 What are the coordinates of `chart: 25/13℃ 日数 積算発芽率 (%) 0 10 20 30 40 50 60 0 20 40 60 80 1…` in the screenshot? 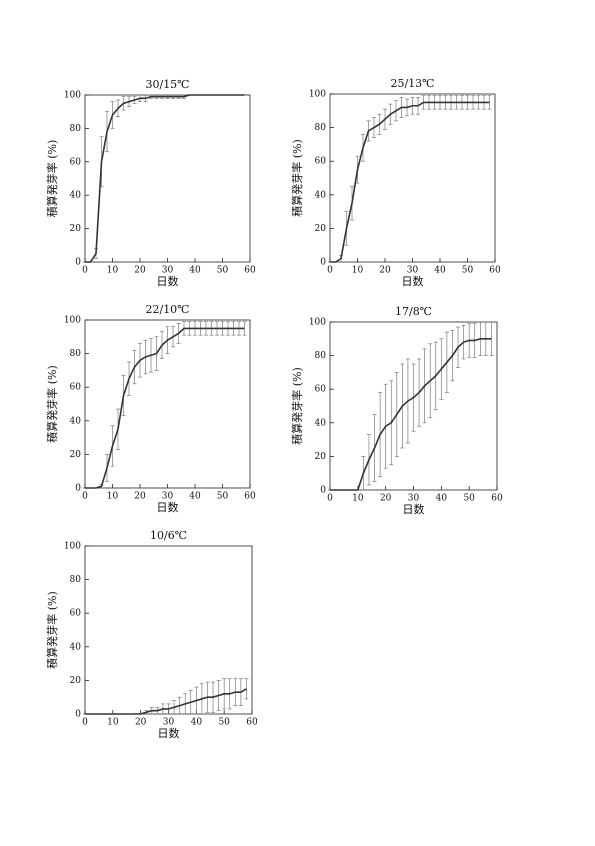 It's located at (395, 182).